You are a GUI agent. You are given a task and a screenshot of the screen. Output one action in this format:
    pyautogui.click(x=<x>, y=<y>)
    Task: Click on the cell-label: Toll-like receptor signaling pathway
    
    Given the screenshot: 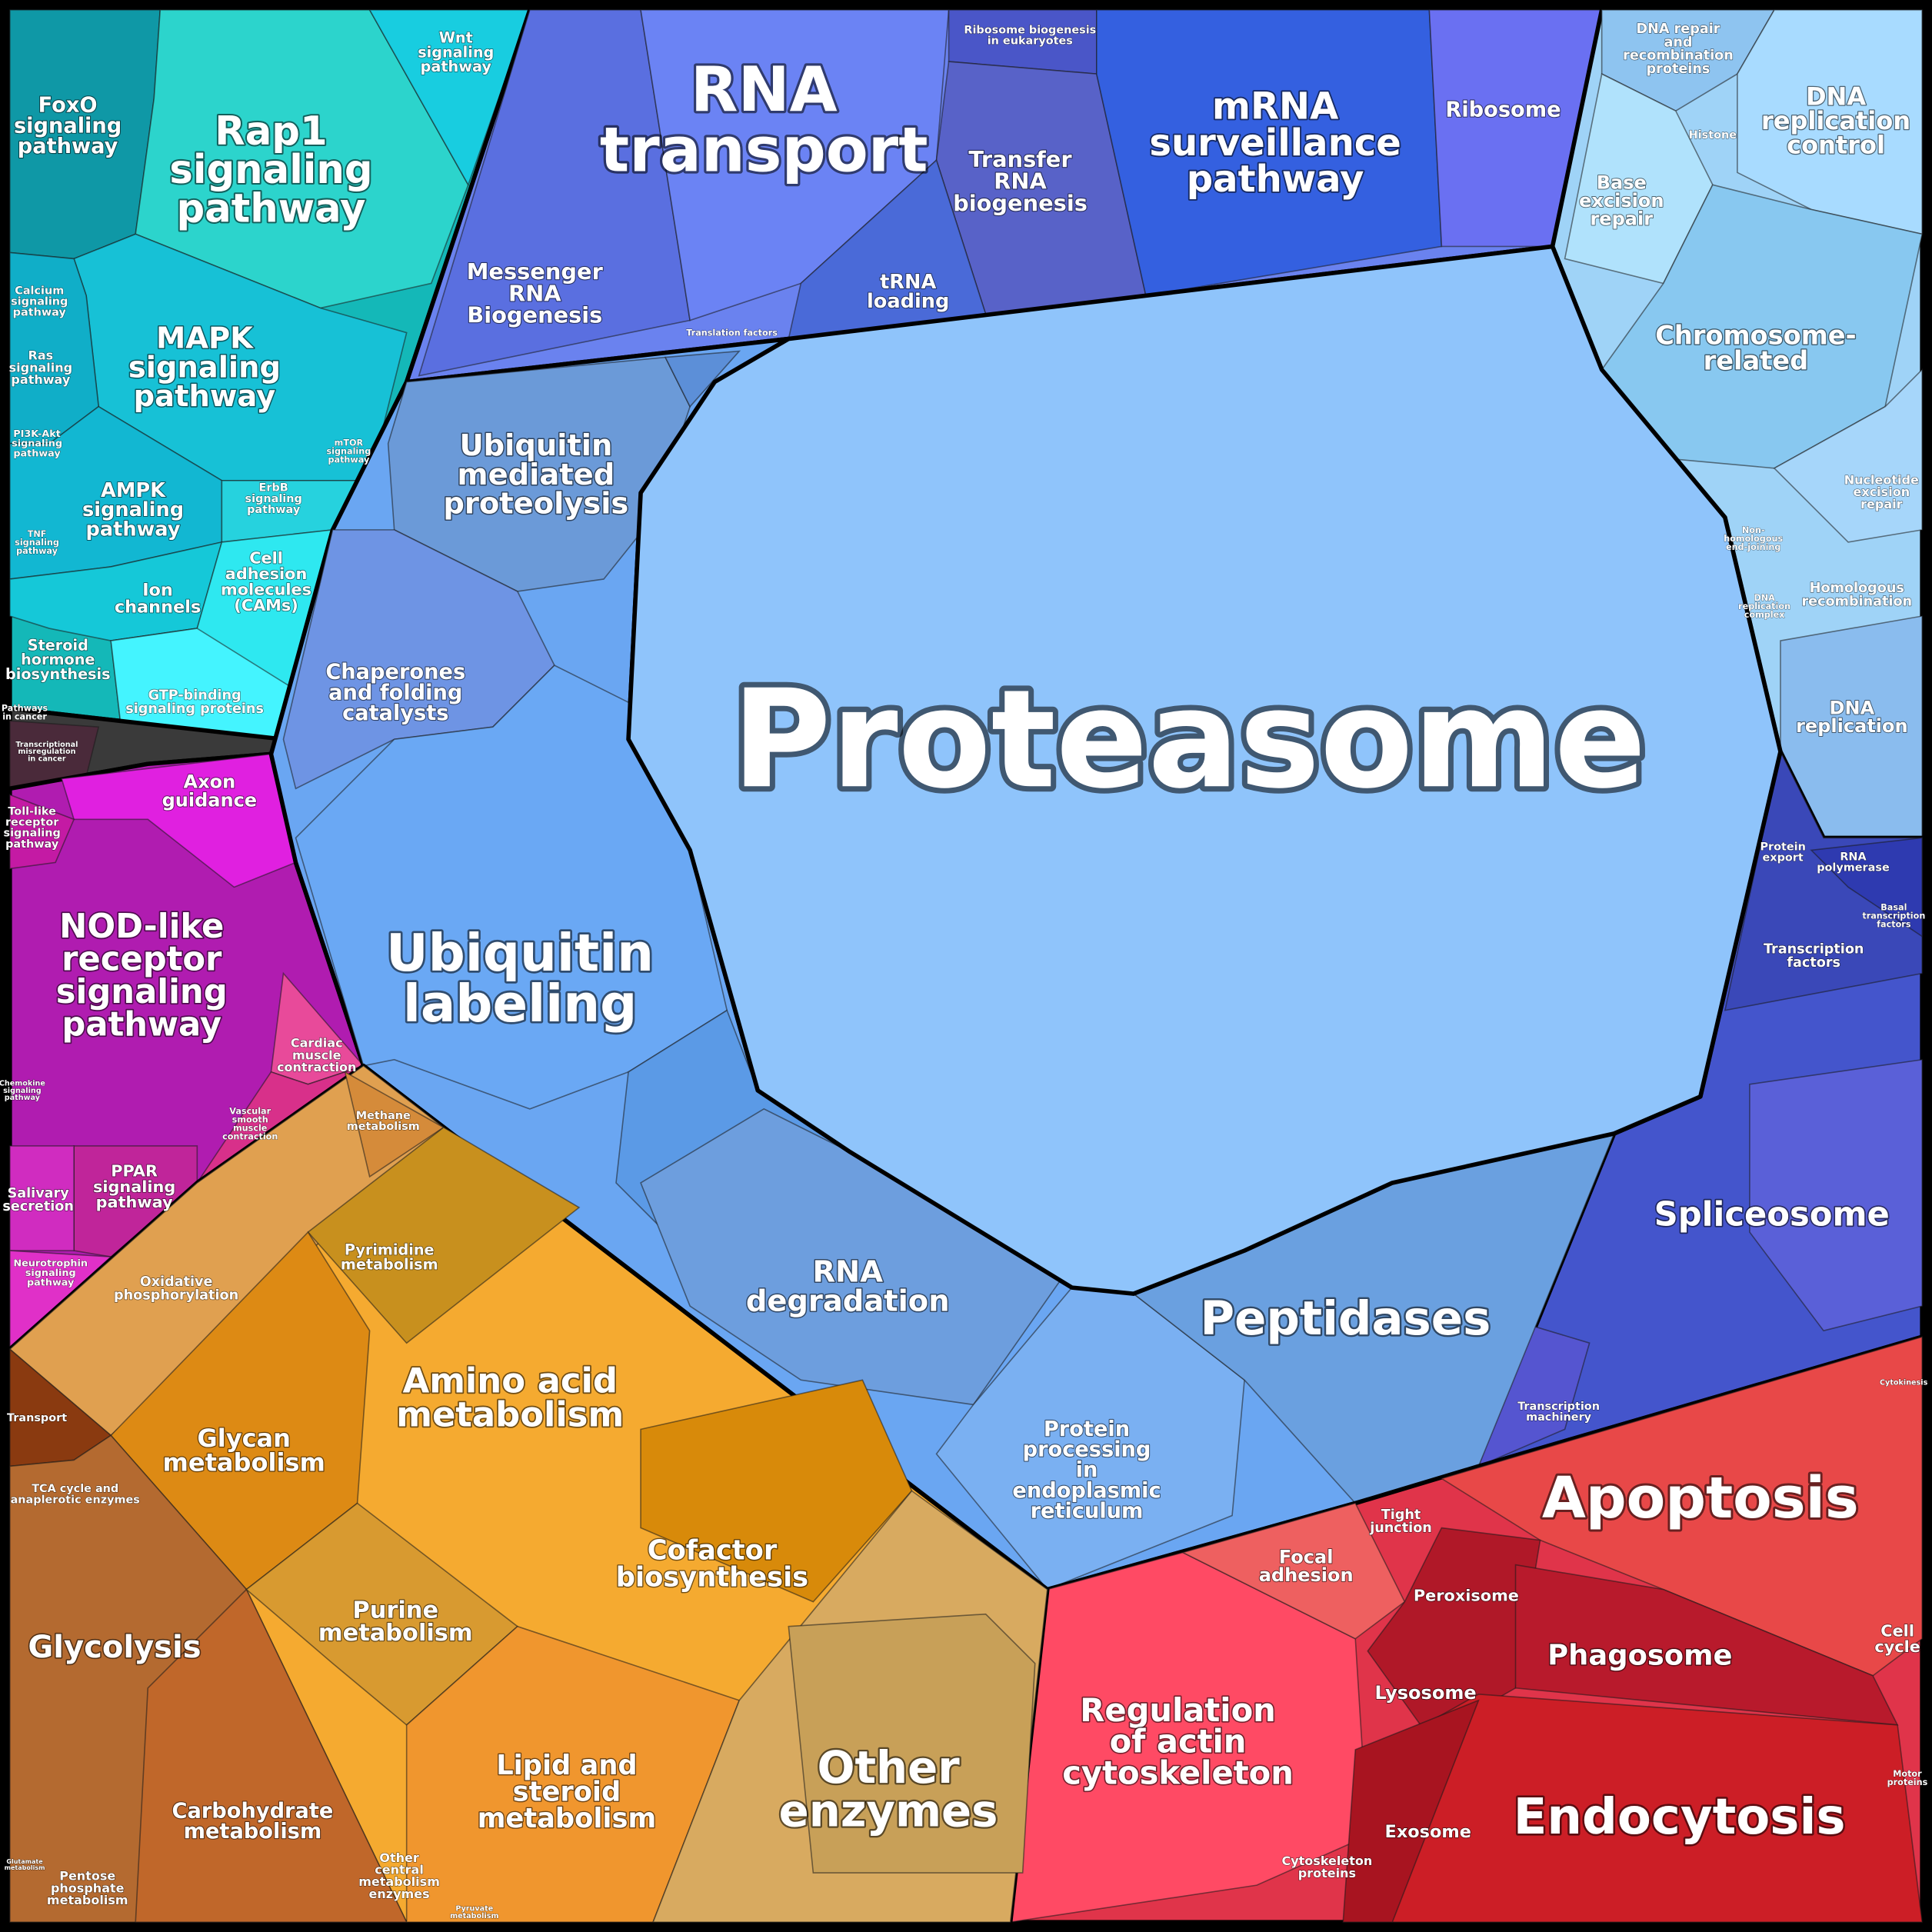 What is the action you would take?
    pyautogui.click(x=32, y=827)
    